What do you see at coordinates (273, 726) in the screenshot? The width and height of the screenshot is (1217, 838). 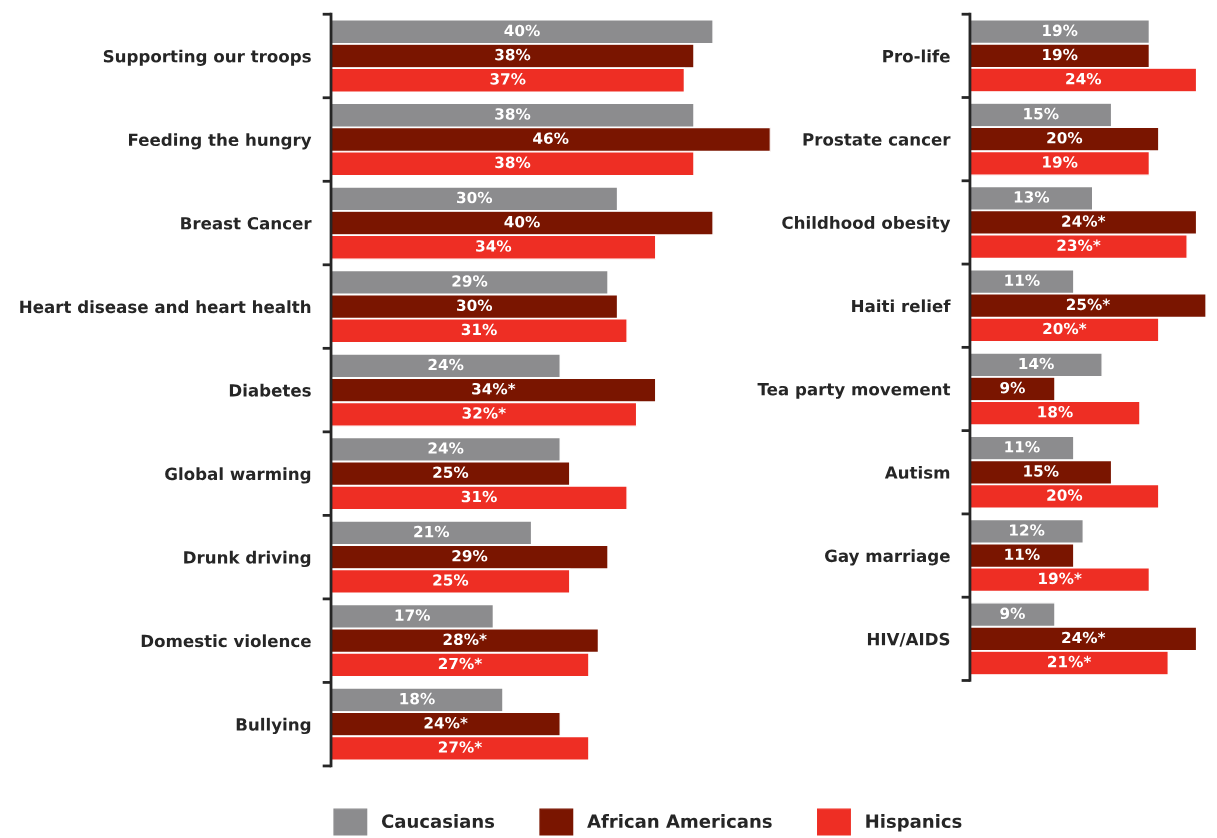 I see `y-tick-label: Bullying` at bounding box center [273, 726].